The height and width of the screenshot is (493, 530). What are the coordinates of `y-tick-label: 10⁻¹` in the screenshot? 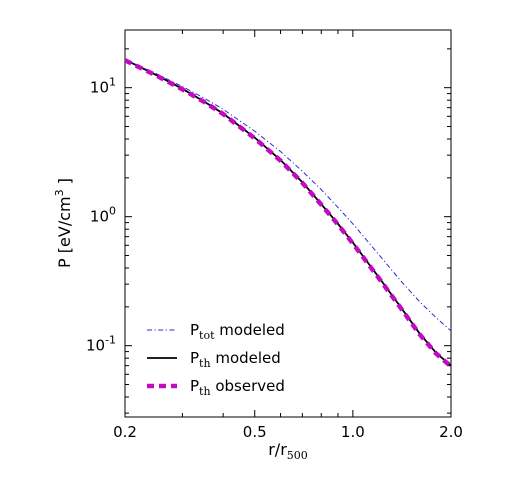 It's located at (101, 344).